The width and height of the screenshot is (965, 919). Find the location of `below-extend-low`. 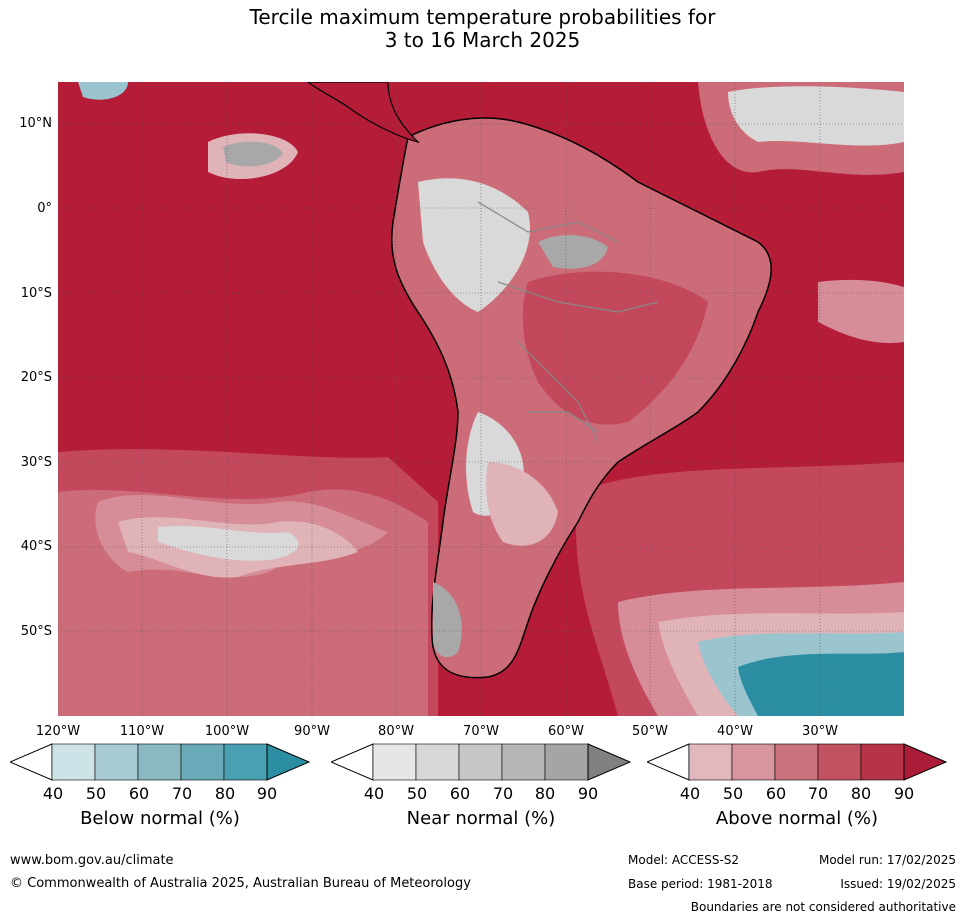

below-extend-low is located at coordinates (31, 762).